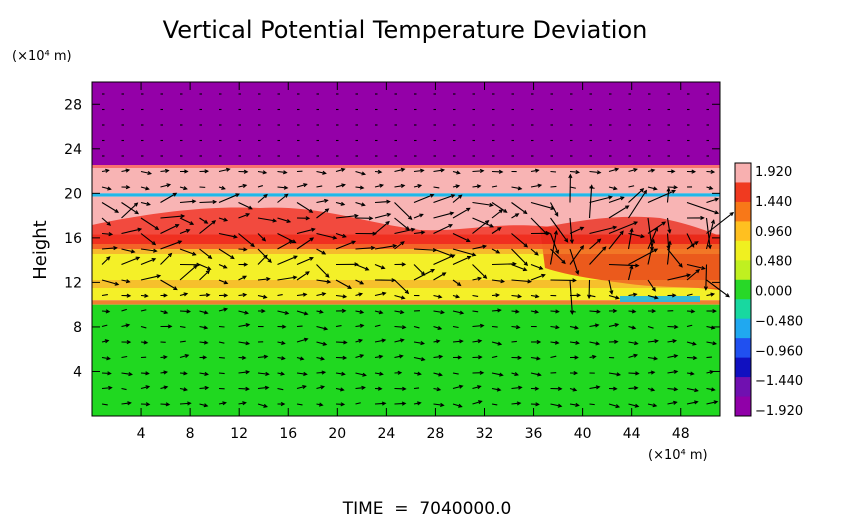 This screenshot has width=854, height=519. Describe the element at coordinates (406, 302) in the screenshot. I see `heatmap-band` at that location.